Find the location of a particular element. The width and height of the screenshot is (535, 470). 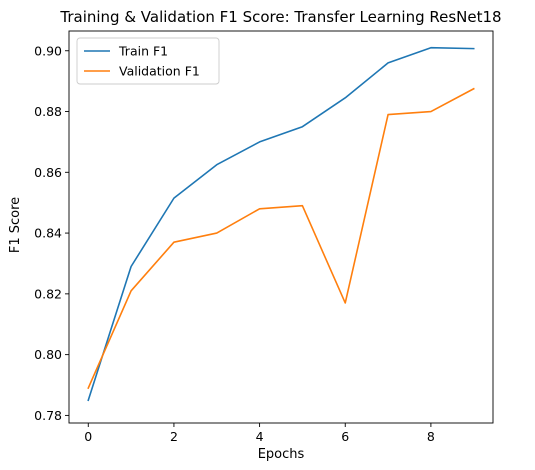

legend: Train F1 Validation F1 is located at coordinates (148, 61).